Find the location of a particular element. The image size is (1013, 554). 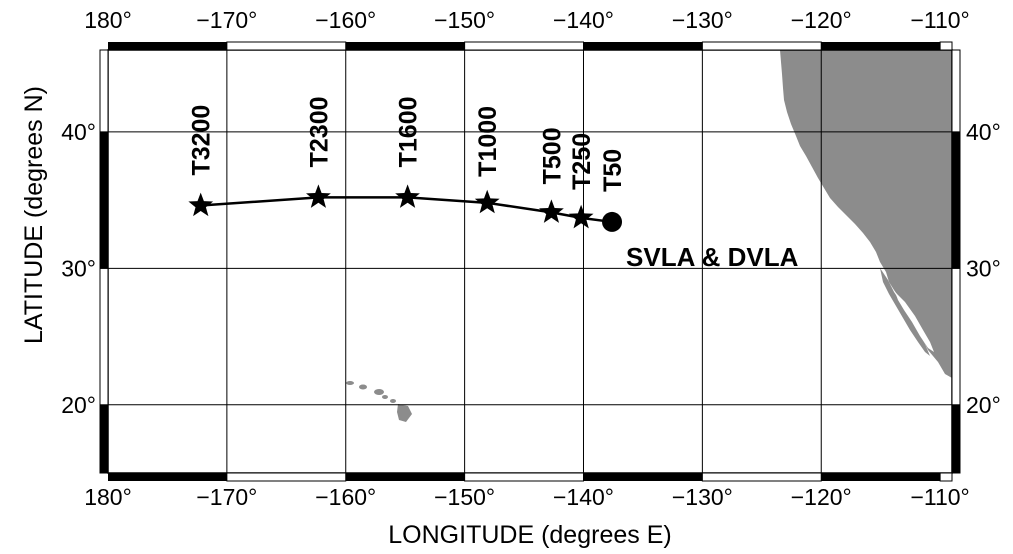

x-axis-title: LONGITUDE (degrees E) is located at coordinates (529, 535).